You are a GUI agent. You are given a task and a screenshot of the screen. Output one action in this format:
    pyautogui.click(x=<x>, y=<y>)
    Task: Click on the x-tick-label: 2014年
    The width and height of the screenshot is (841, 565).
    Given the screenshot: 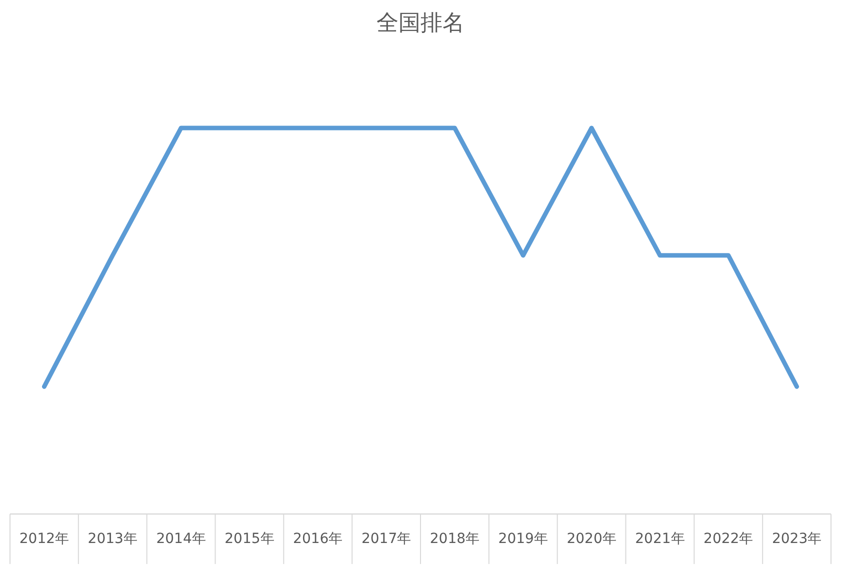 What is the action you would take?
    pyautogui.click(x=181, y=539)
    